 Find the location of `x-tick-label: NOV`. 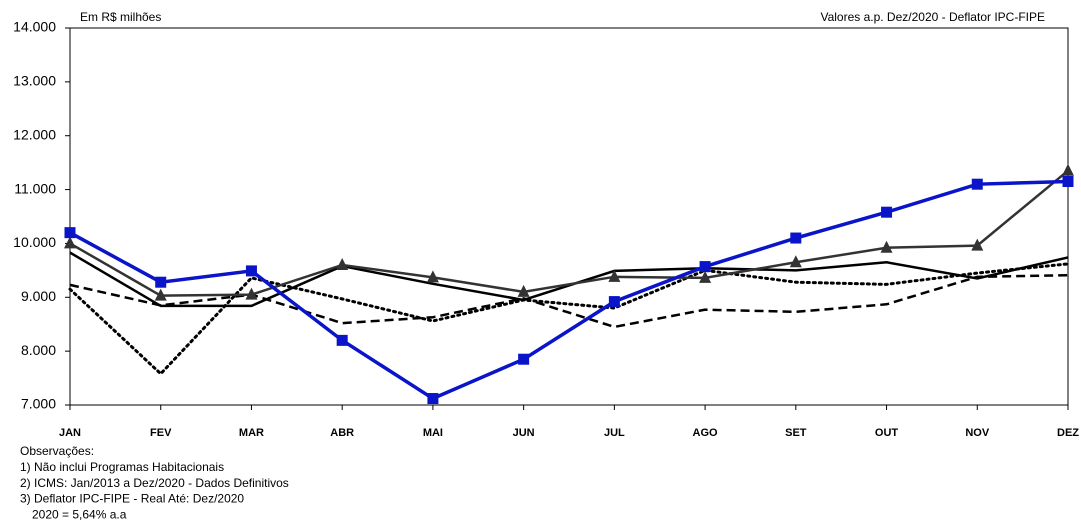

x-tick-label: NOV is located at coordinates (977, 433).